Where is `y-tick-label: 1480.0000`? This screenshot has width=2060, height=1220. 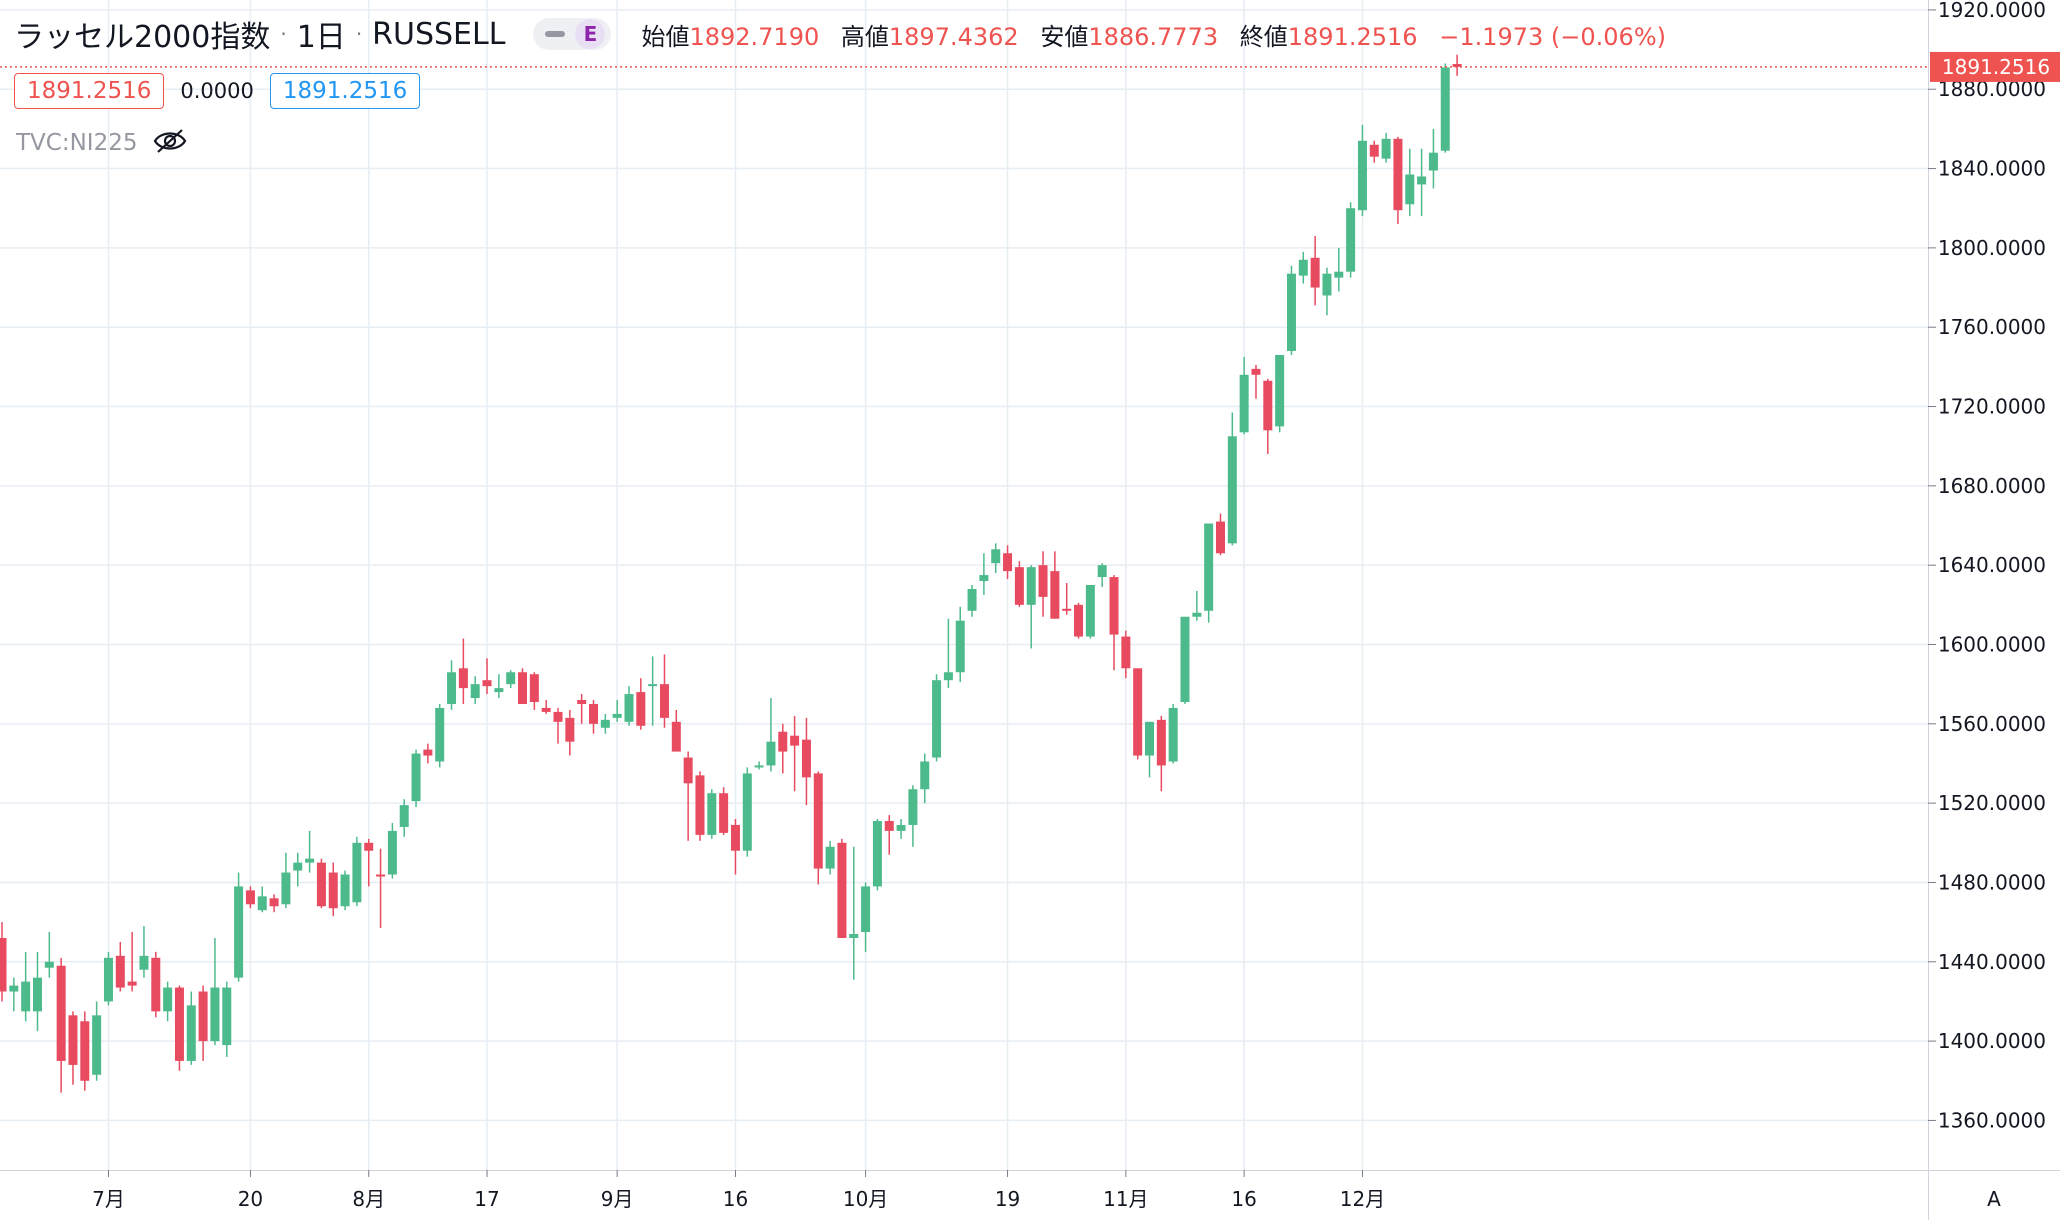 y-tick-label: 1480.0000 is located at coordinates (1992, 882).